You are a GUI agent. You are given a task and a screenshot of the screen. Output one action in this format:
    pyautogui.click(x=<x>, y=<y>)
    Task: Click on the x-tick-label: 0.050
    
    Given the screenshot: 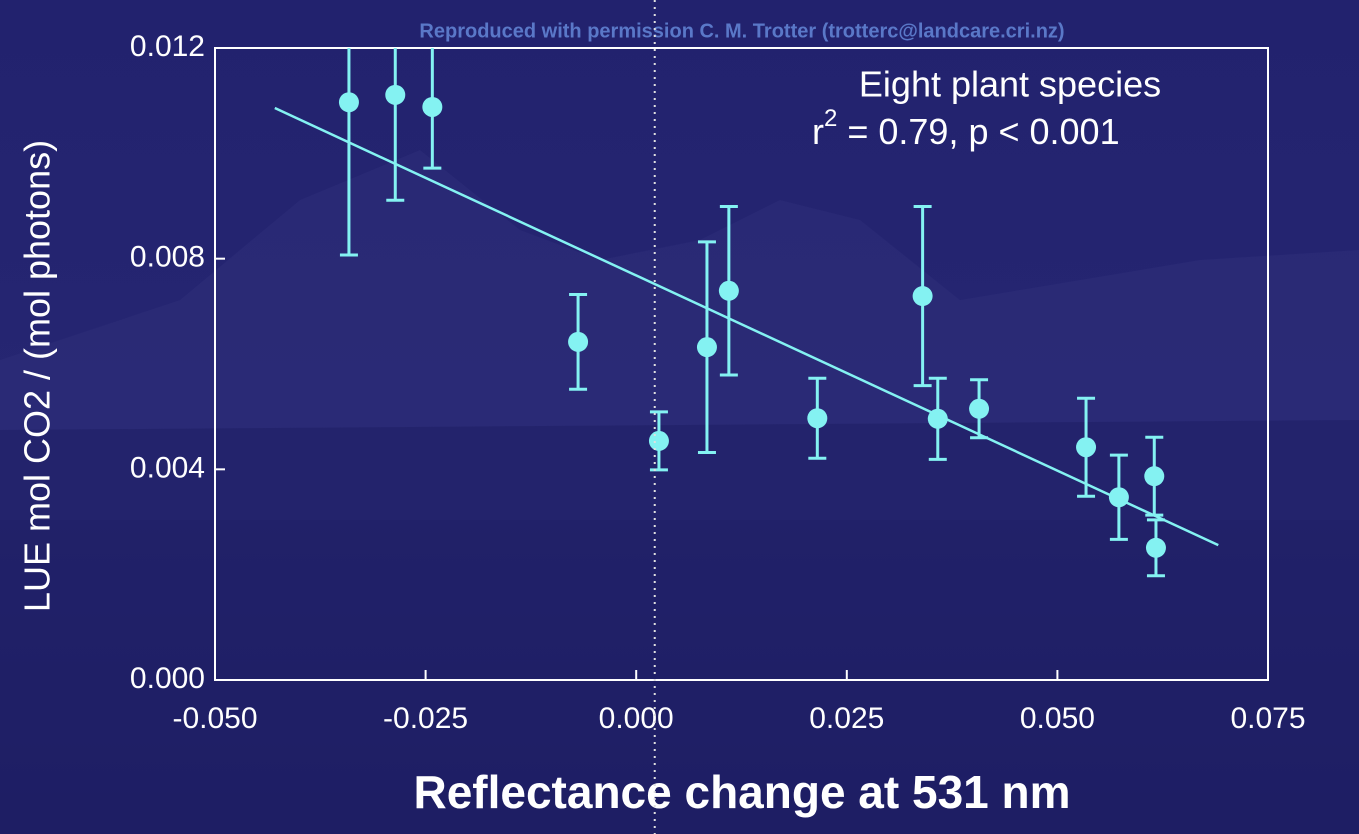 What is the action you would take?
    pyautogui.click(x=1057, y=718)
    